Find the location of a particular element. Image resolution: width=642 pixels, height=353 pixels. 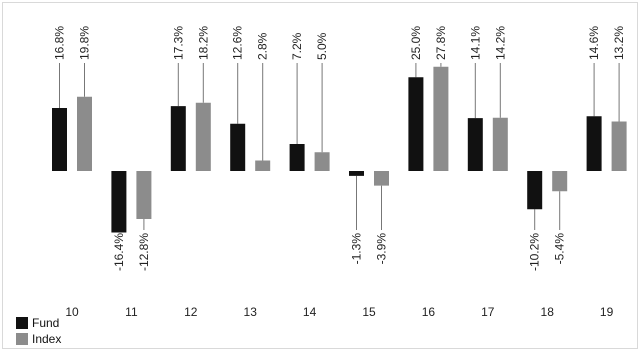

x-tick-label-13: 13 is located at coordinates (251, 312).